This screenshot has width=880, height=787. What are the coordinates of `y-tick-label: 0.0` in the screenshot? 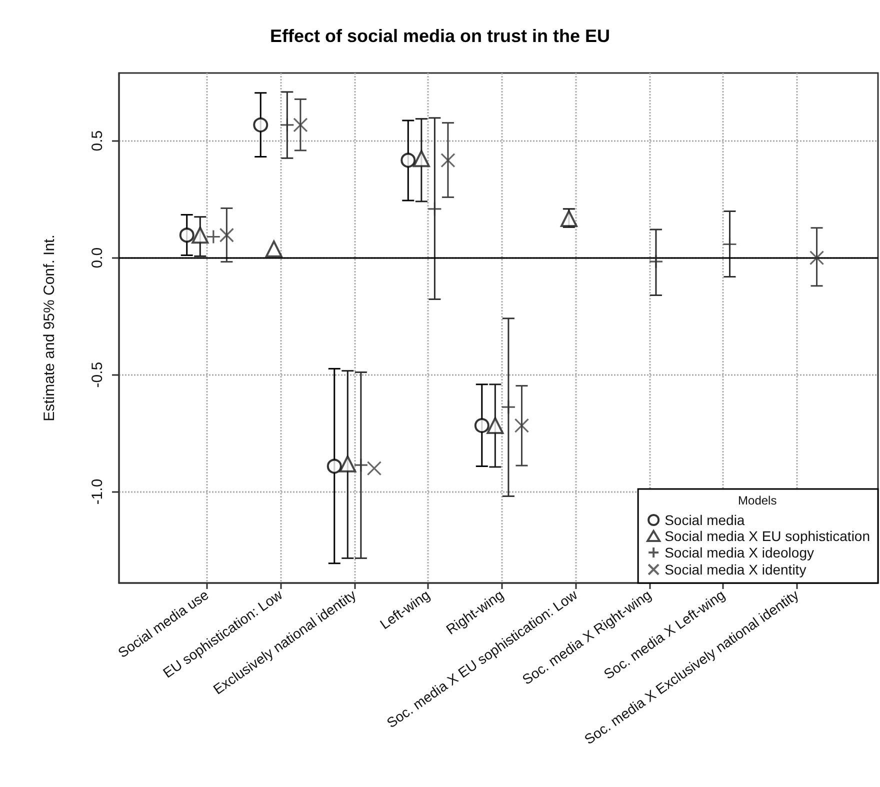 It's located at (97, 257).